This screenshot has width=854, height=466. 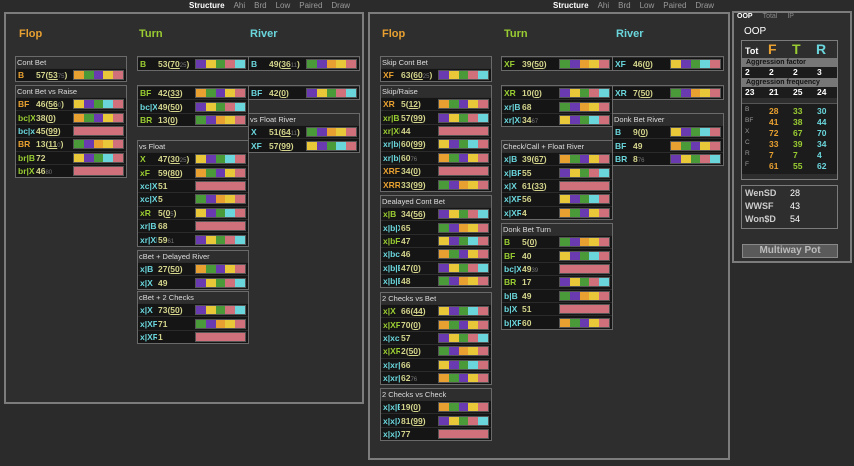 What do you see at coordinates (239, 5) in the screenshot?
I see `tab-ahi: Ahi` at bounding box center [239, 5].